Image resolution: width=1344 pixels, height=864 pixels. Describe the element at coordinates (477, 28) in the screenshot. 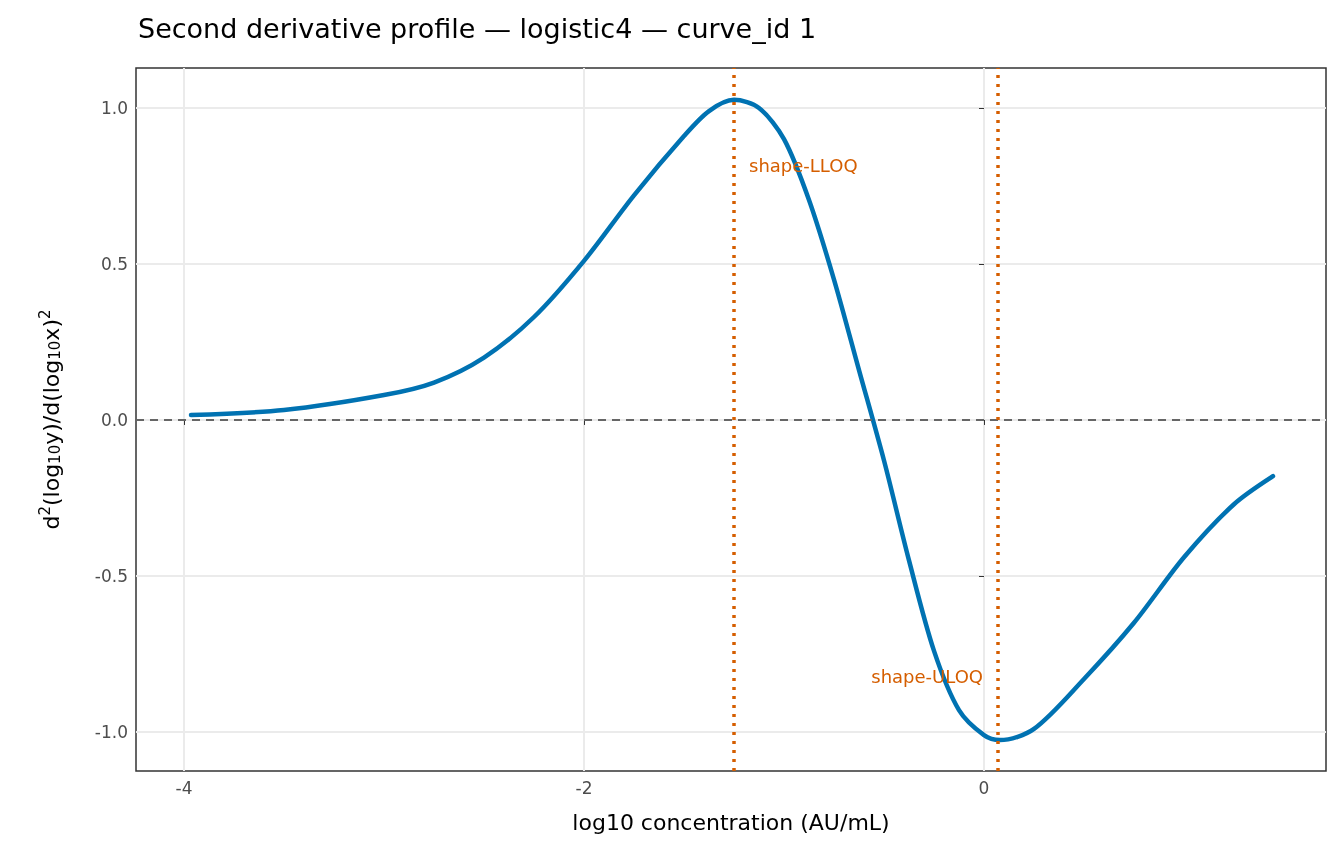

I see `chart-title: Second derivative profile — logistic4 — curve_id 1` at that location.